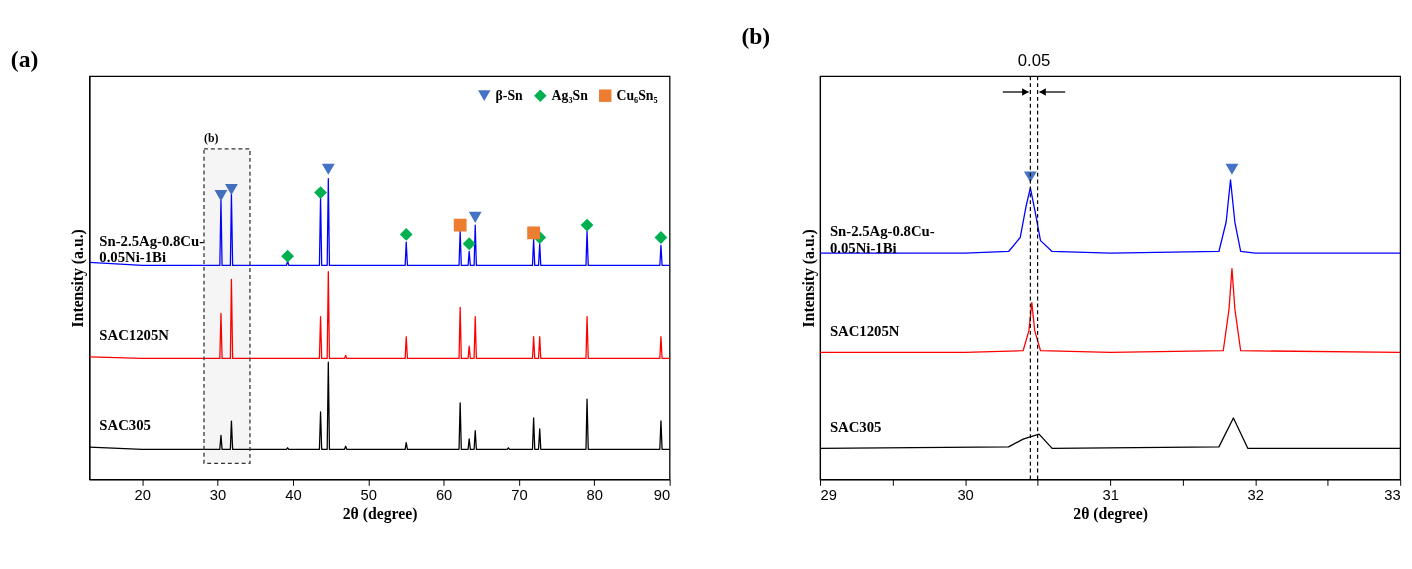 The height and width of the screenshot is (569, 1412). What do you see at coordinates (570, 95) in the screenshot?
I see `legend-label: Ag₃Sn` at bounding box center [570, 95].